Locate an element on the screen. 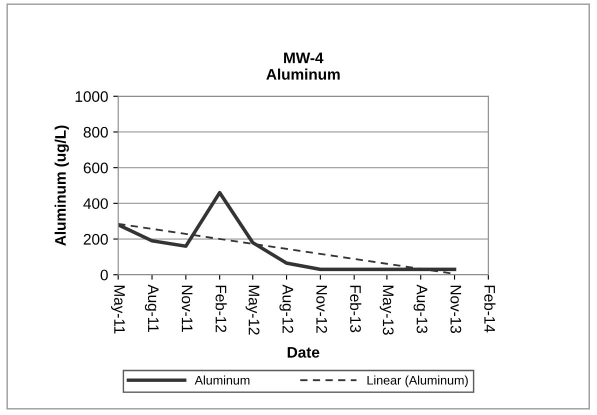 The image size is (597, 415). x-tick-label: Aug-13 is located at coordinates (421, 309).